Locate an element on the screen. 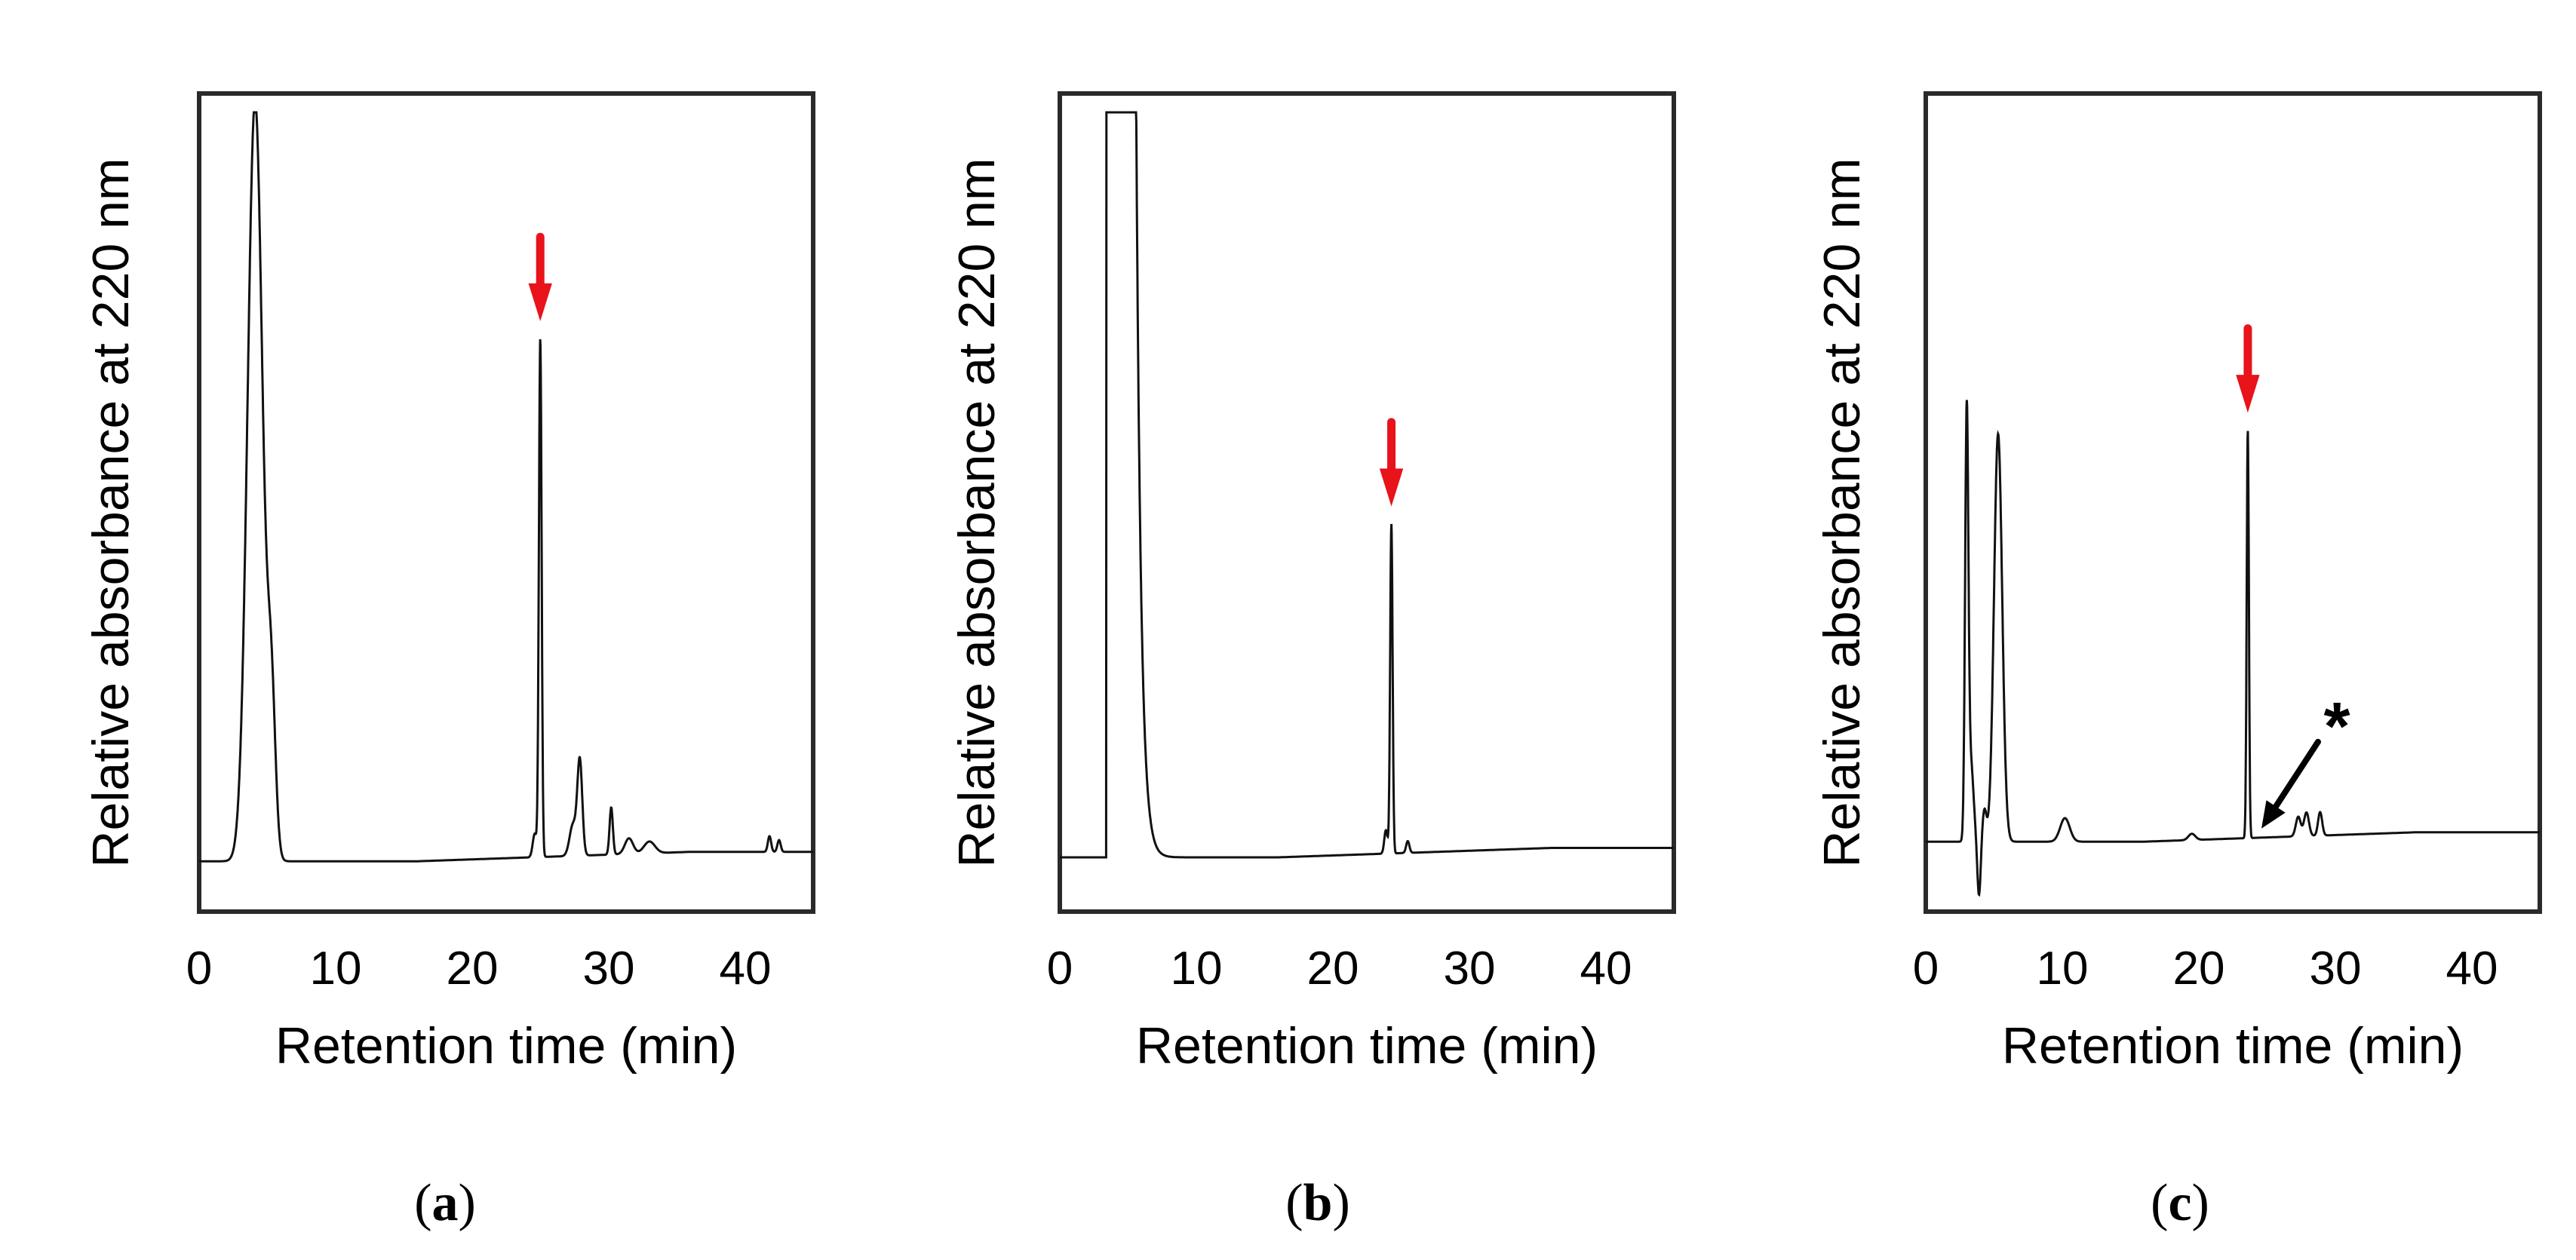  panel-label-a: (a) is located at coordinates (445, 1203).